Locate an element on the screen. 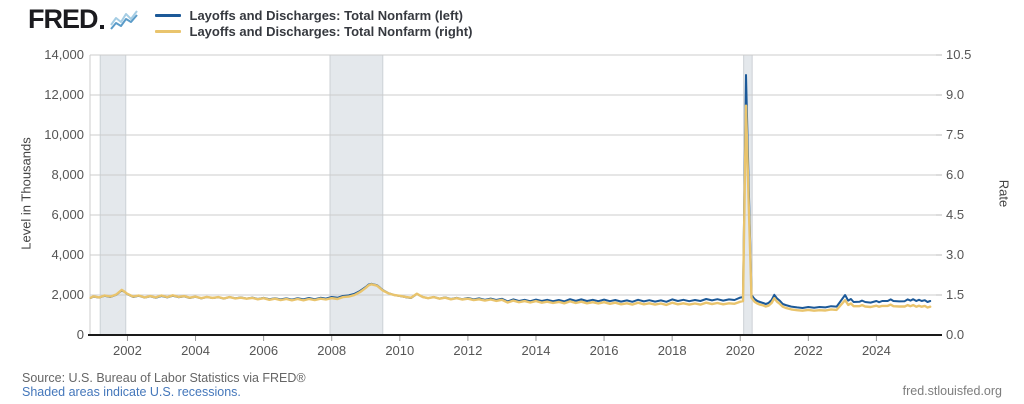 The width and height of the screenshot is (1024, 404). fred-site-link: fred.stlouisfed.org is located at coordinates (952, 391).